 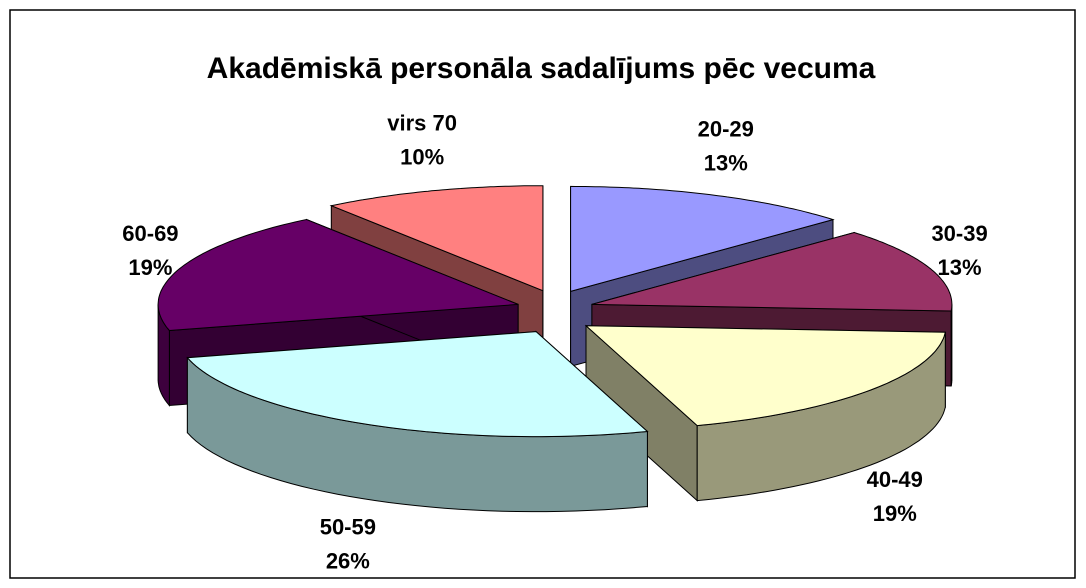 I want to click on slice-label: 40-49, so click(x=895, y=479).